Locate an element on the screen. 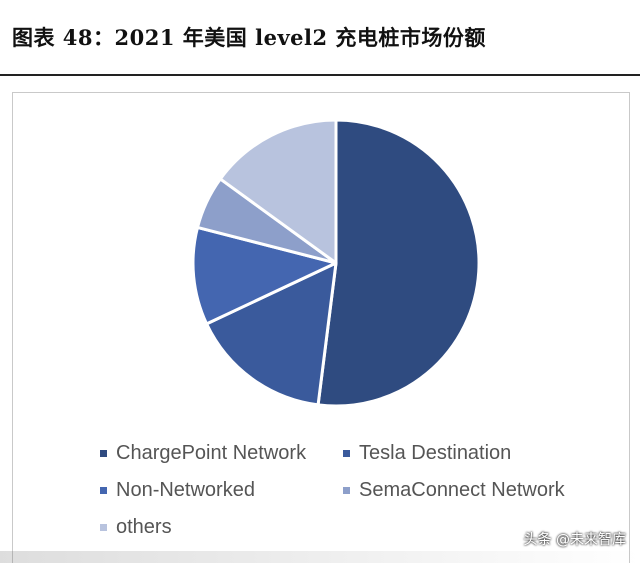  legend-label: others is located at coordinates (144, 527).